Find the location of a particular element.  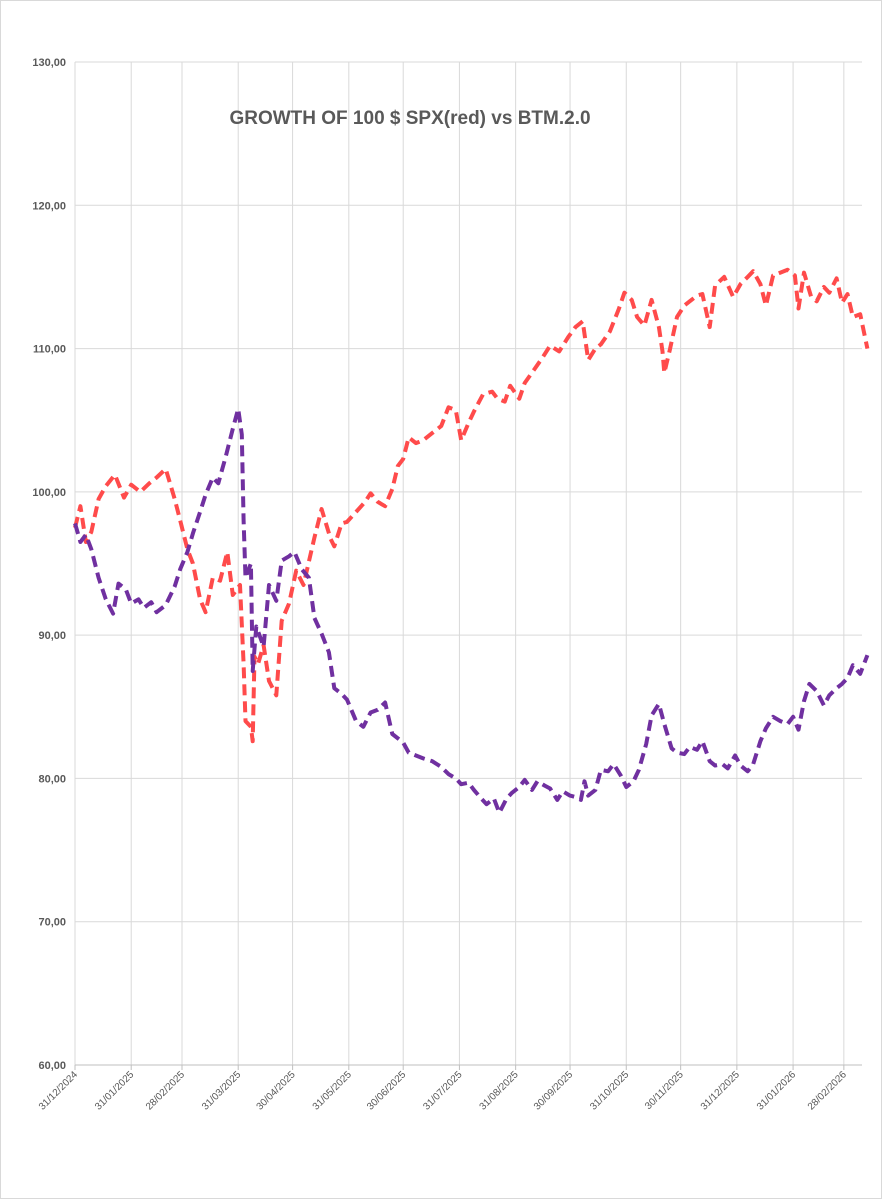

y-tick-label: 100,00 is located at coordinates (49, 493).